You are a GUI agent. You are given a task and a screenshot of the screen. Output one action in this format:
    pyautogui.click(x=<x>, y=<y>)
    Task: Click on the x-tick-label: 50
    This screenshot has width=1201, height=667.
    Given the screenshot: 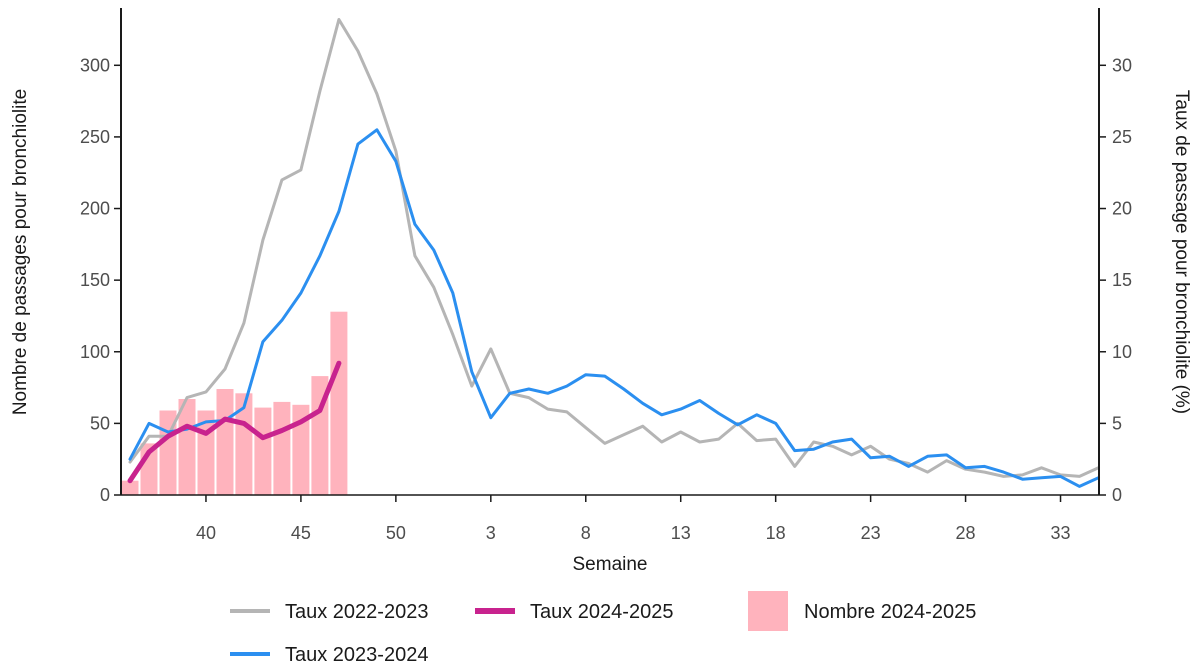 What is the action you would take?
    pyautogui.click(x=396, y=533)
    